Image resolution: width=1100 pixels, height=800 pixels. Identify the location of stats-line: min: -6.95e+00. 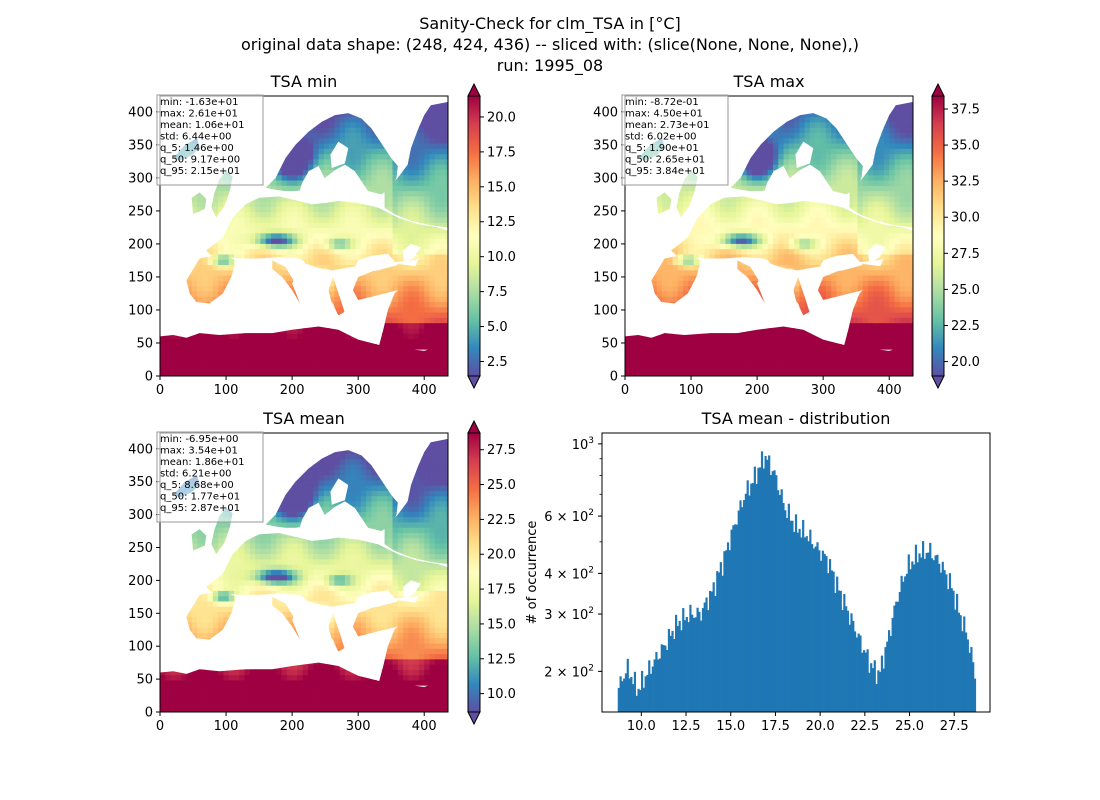
(199, 439).